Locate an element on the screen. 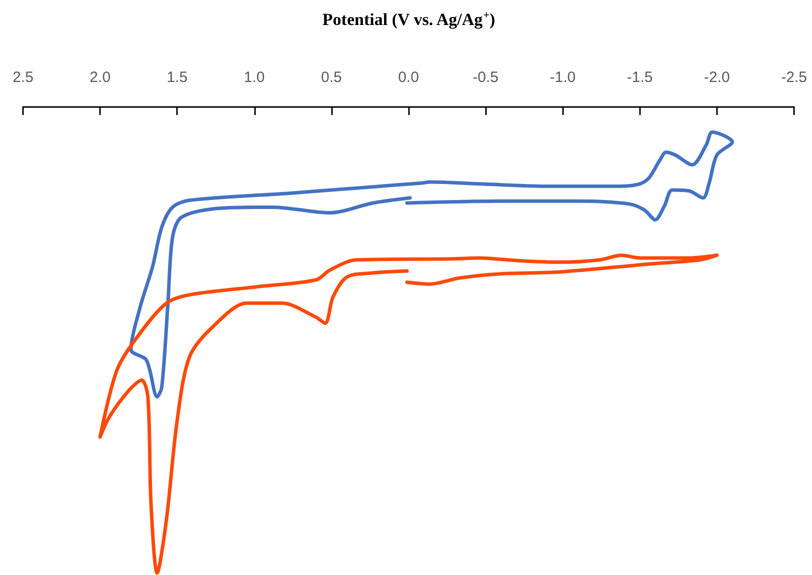  x-axis-title: Potential (V vs. Ag/Ag+) is located at coordinates (409, 19).